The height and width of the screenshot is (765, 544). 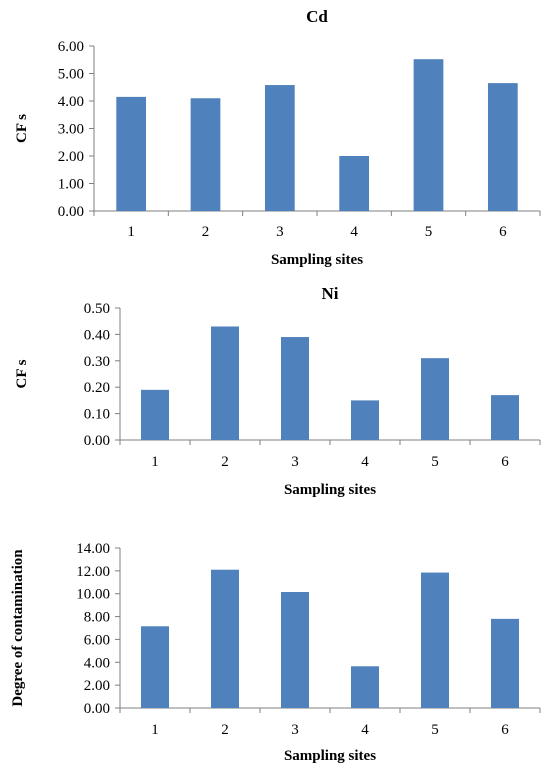 What do you see at coordinates (93, 572) in the screenshot?
I see `chart-3-y-tick-label: 12.00` at bounding box center [93, 572].